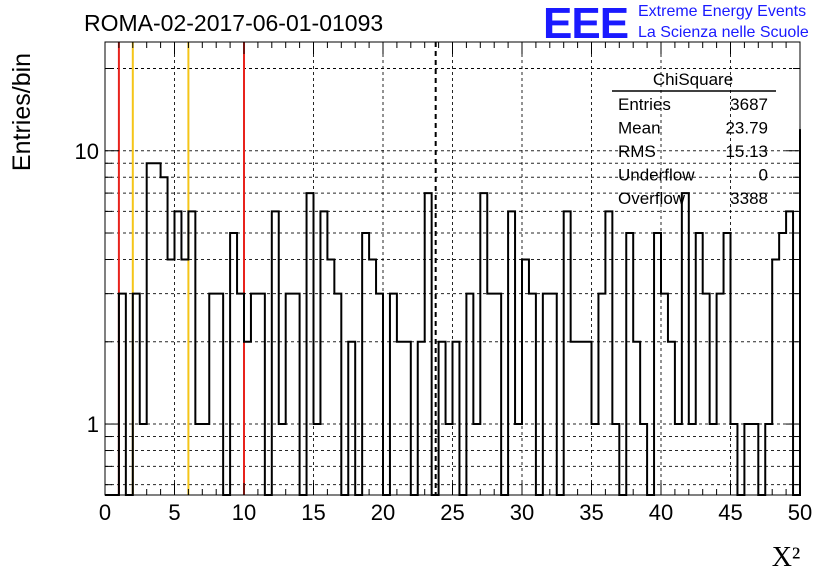 This screenshot has height=572, width=836. What do you see at coordinates (174, 512) in the screenshot?
I see `x-tick-label: 5` at bounding box center [174, 512].